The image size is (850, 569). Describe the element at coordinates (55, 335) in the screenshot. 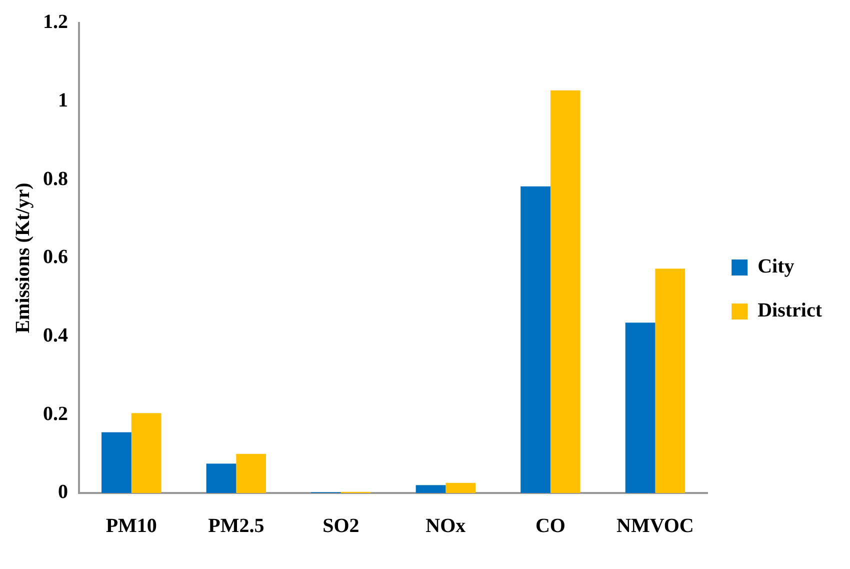

I see `y-tick-label: 0.4` at that location.